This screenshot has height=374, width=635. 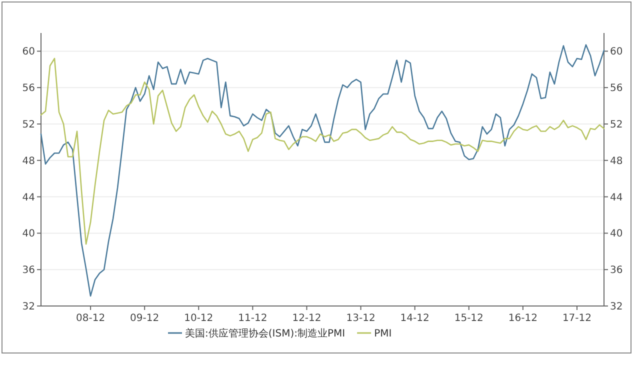 I want to click on y-tick-label: 52, so click(x=28, y=125).